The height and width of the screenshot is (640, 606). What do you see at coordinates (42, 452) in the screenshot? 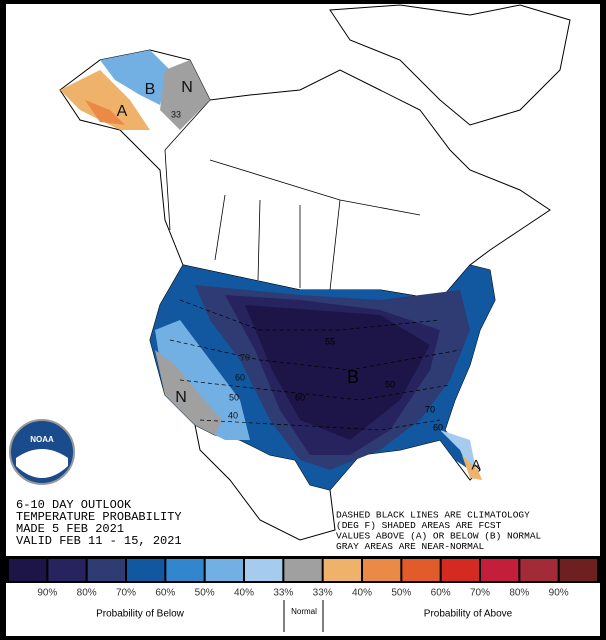
I see `noaa-logo` at bounding box center [42, 452].